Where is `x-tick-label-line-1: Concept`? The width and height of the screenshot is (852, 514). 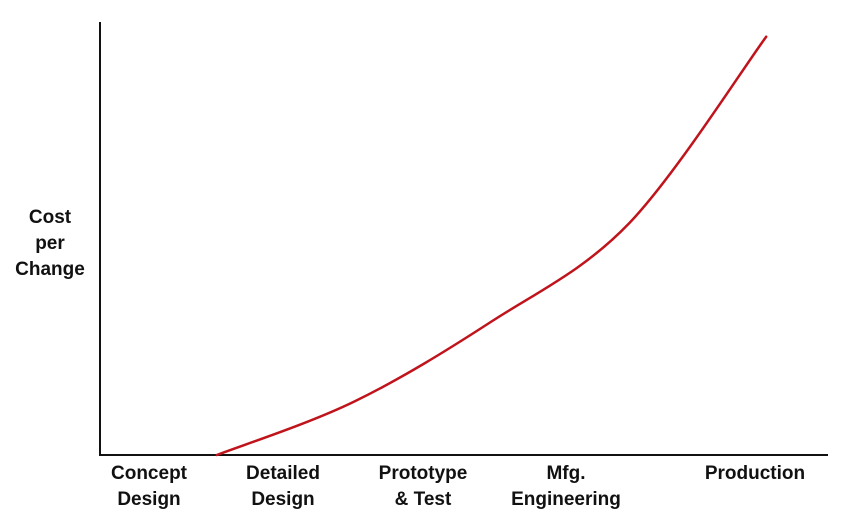
x-tick-label-line-1: Concept is located at coordinates (149, 473).